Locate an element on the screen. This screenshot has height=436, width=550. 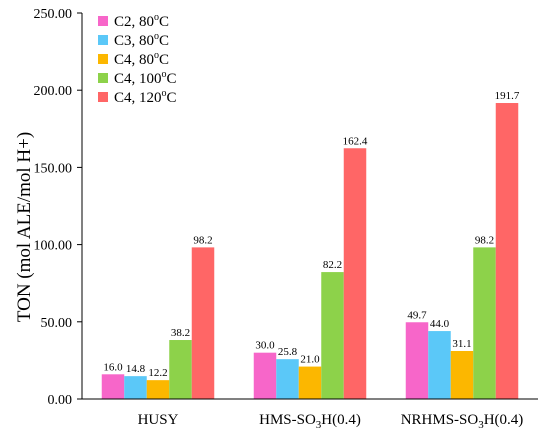
legend-label: C4, 80oC is located at coordinates (141, 59).